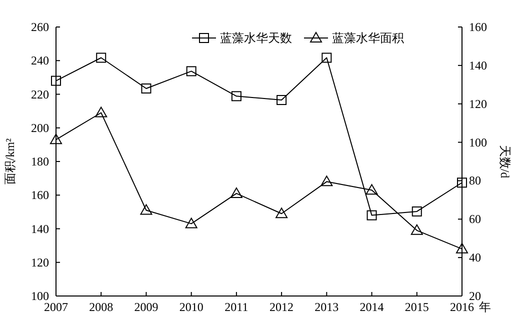  What do you see at coordinates (236, 307) in the screenshot?
I see `x-tick-label: 2011` at bounding box center [236, 307].